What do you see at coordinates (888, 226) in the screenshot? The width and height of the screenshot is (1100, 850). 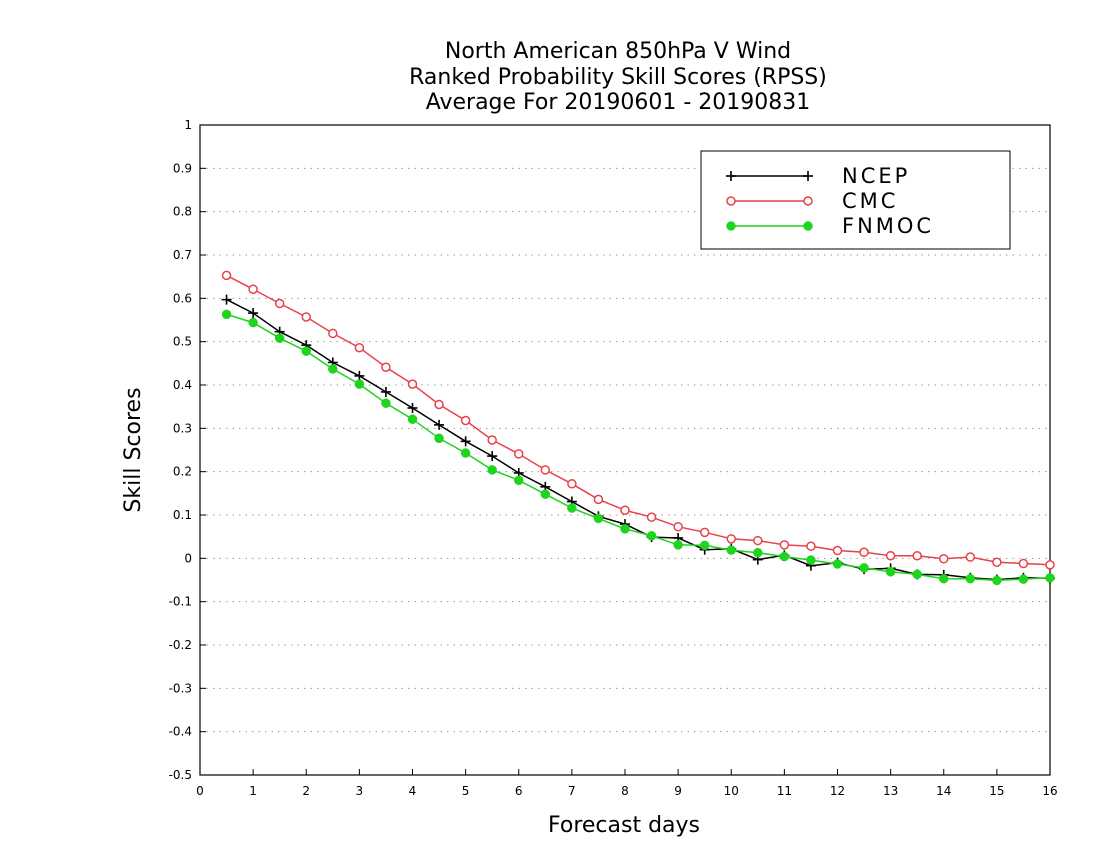 I see `legend-label-fnmoc: FNMOC` at bounding box center [888, 226].